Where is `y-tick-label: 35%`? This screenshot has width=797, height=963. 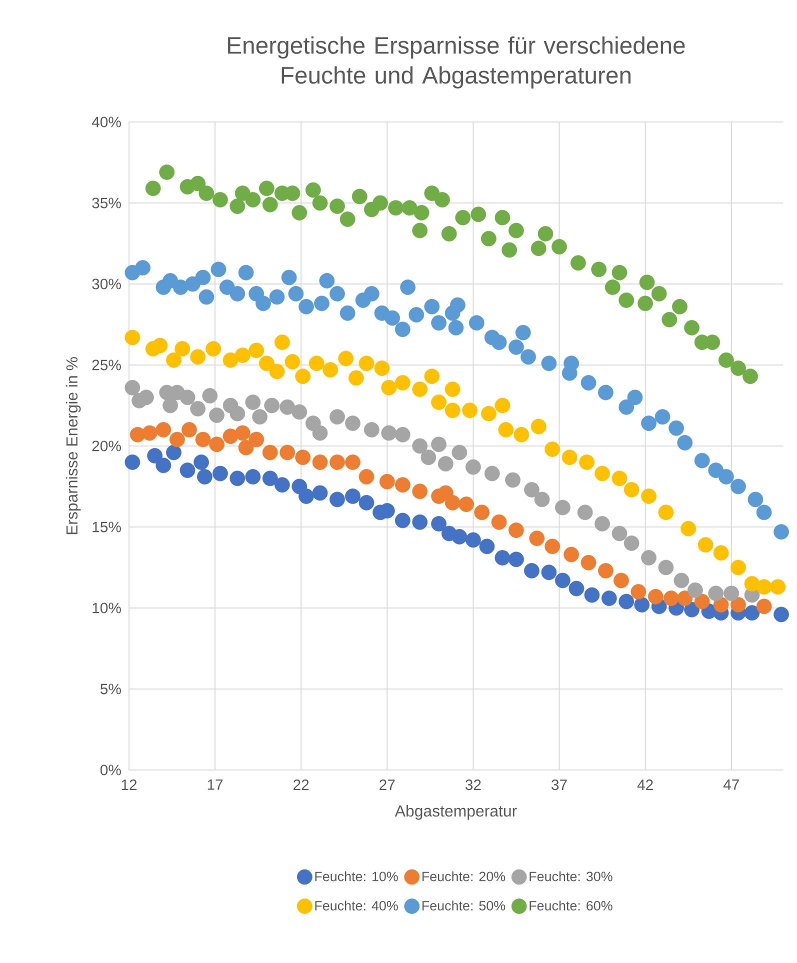
y-tick-label: 35% is located at coordinates (106, 203).